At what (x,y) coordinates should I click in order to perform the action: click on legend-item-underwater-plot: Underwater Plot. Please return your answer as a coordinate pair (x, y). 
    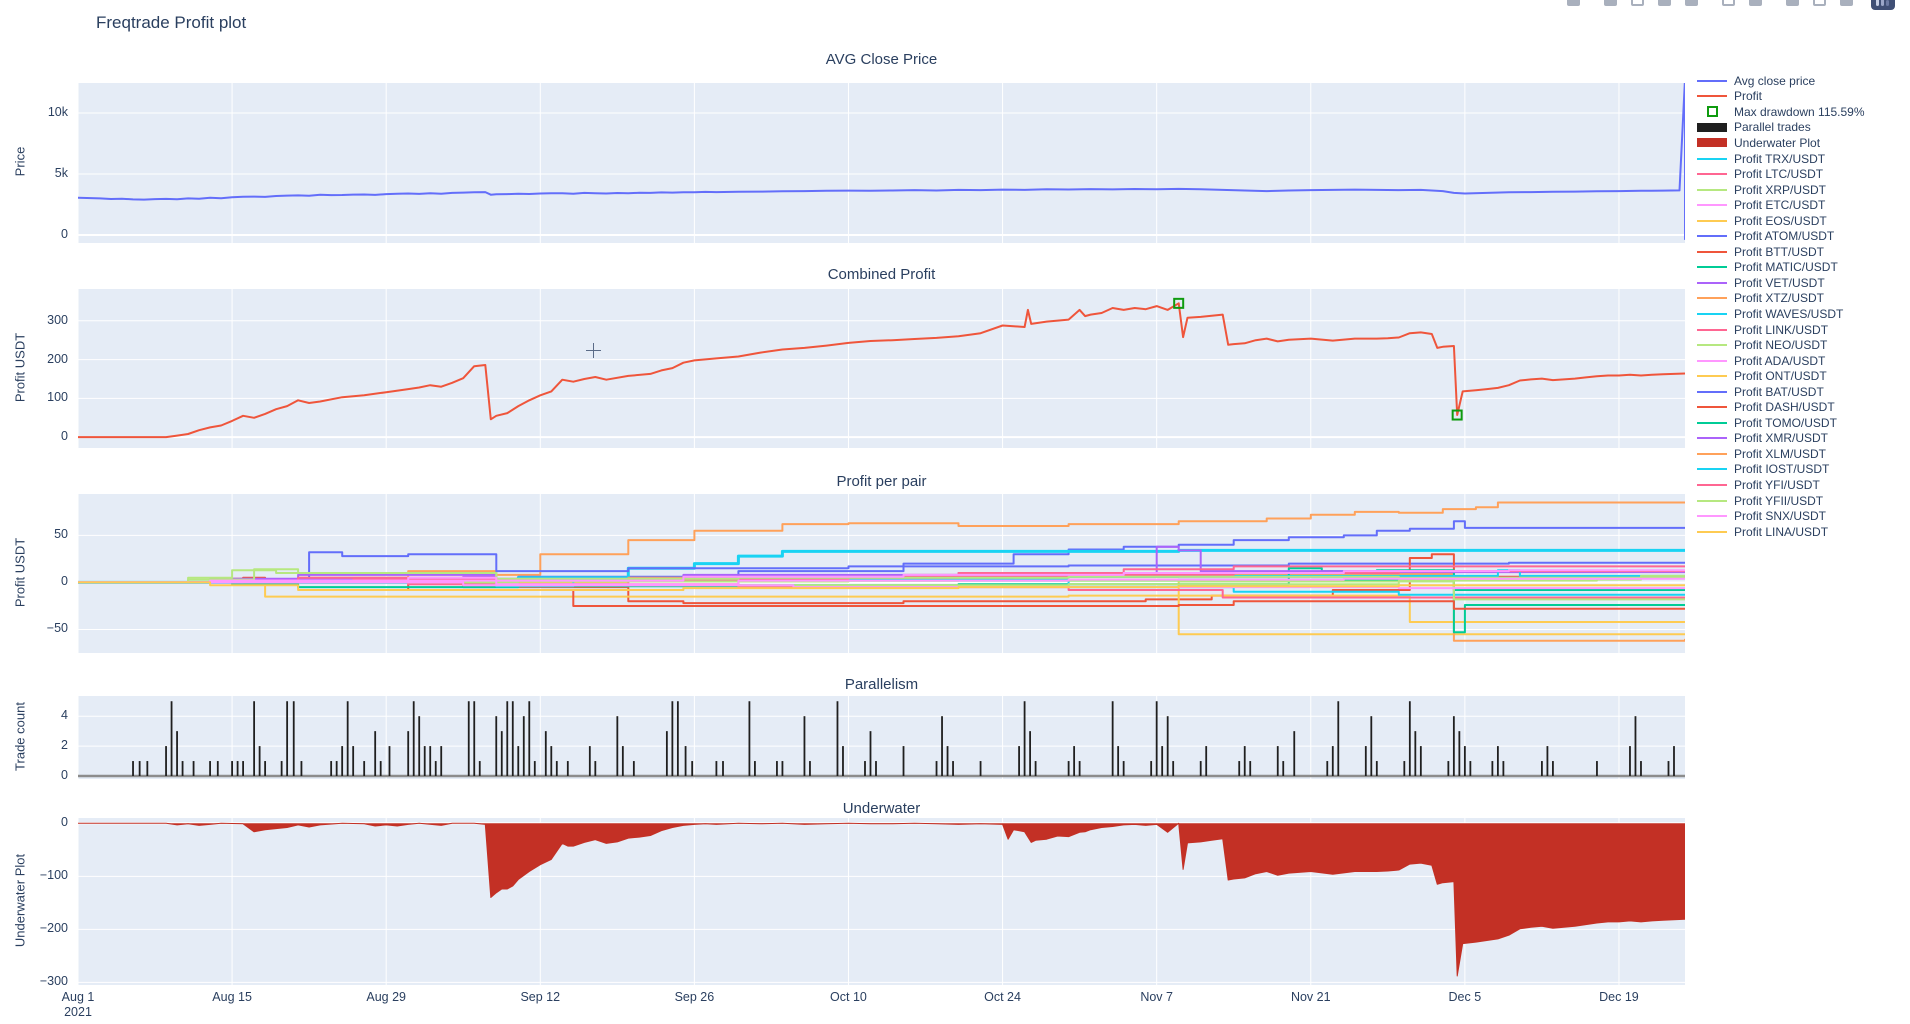
    Looking at the image, I should click on (1781, 143).